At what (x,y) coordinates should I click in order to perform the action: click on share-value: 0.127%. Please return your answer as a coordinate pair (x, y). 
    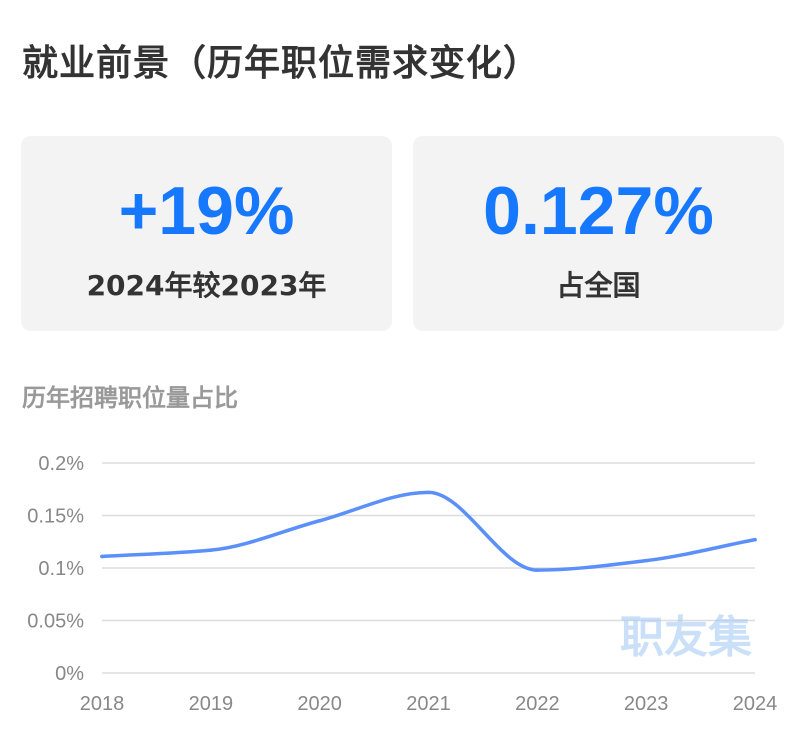
    Looking at the image, I should click on (598, 211).